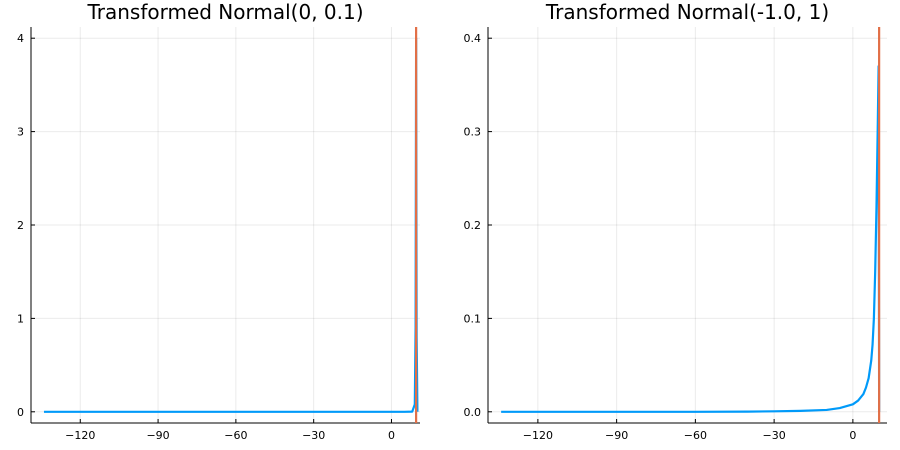 The image size is (900, 450). I want to click on y-tick-label: 0.4, so click(473, 38).